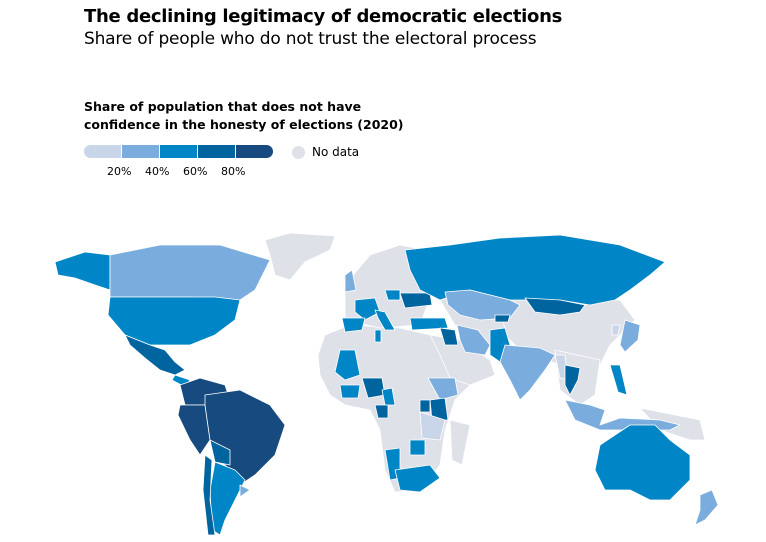 The image size is (766, 542). Describe the element at coordinates (429, 324) in the screenshot. I see `region-turkey` at that location.